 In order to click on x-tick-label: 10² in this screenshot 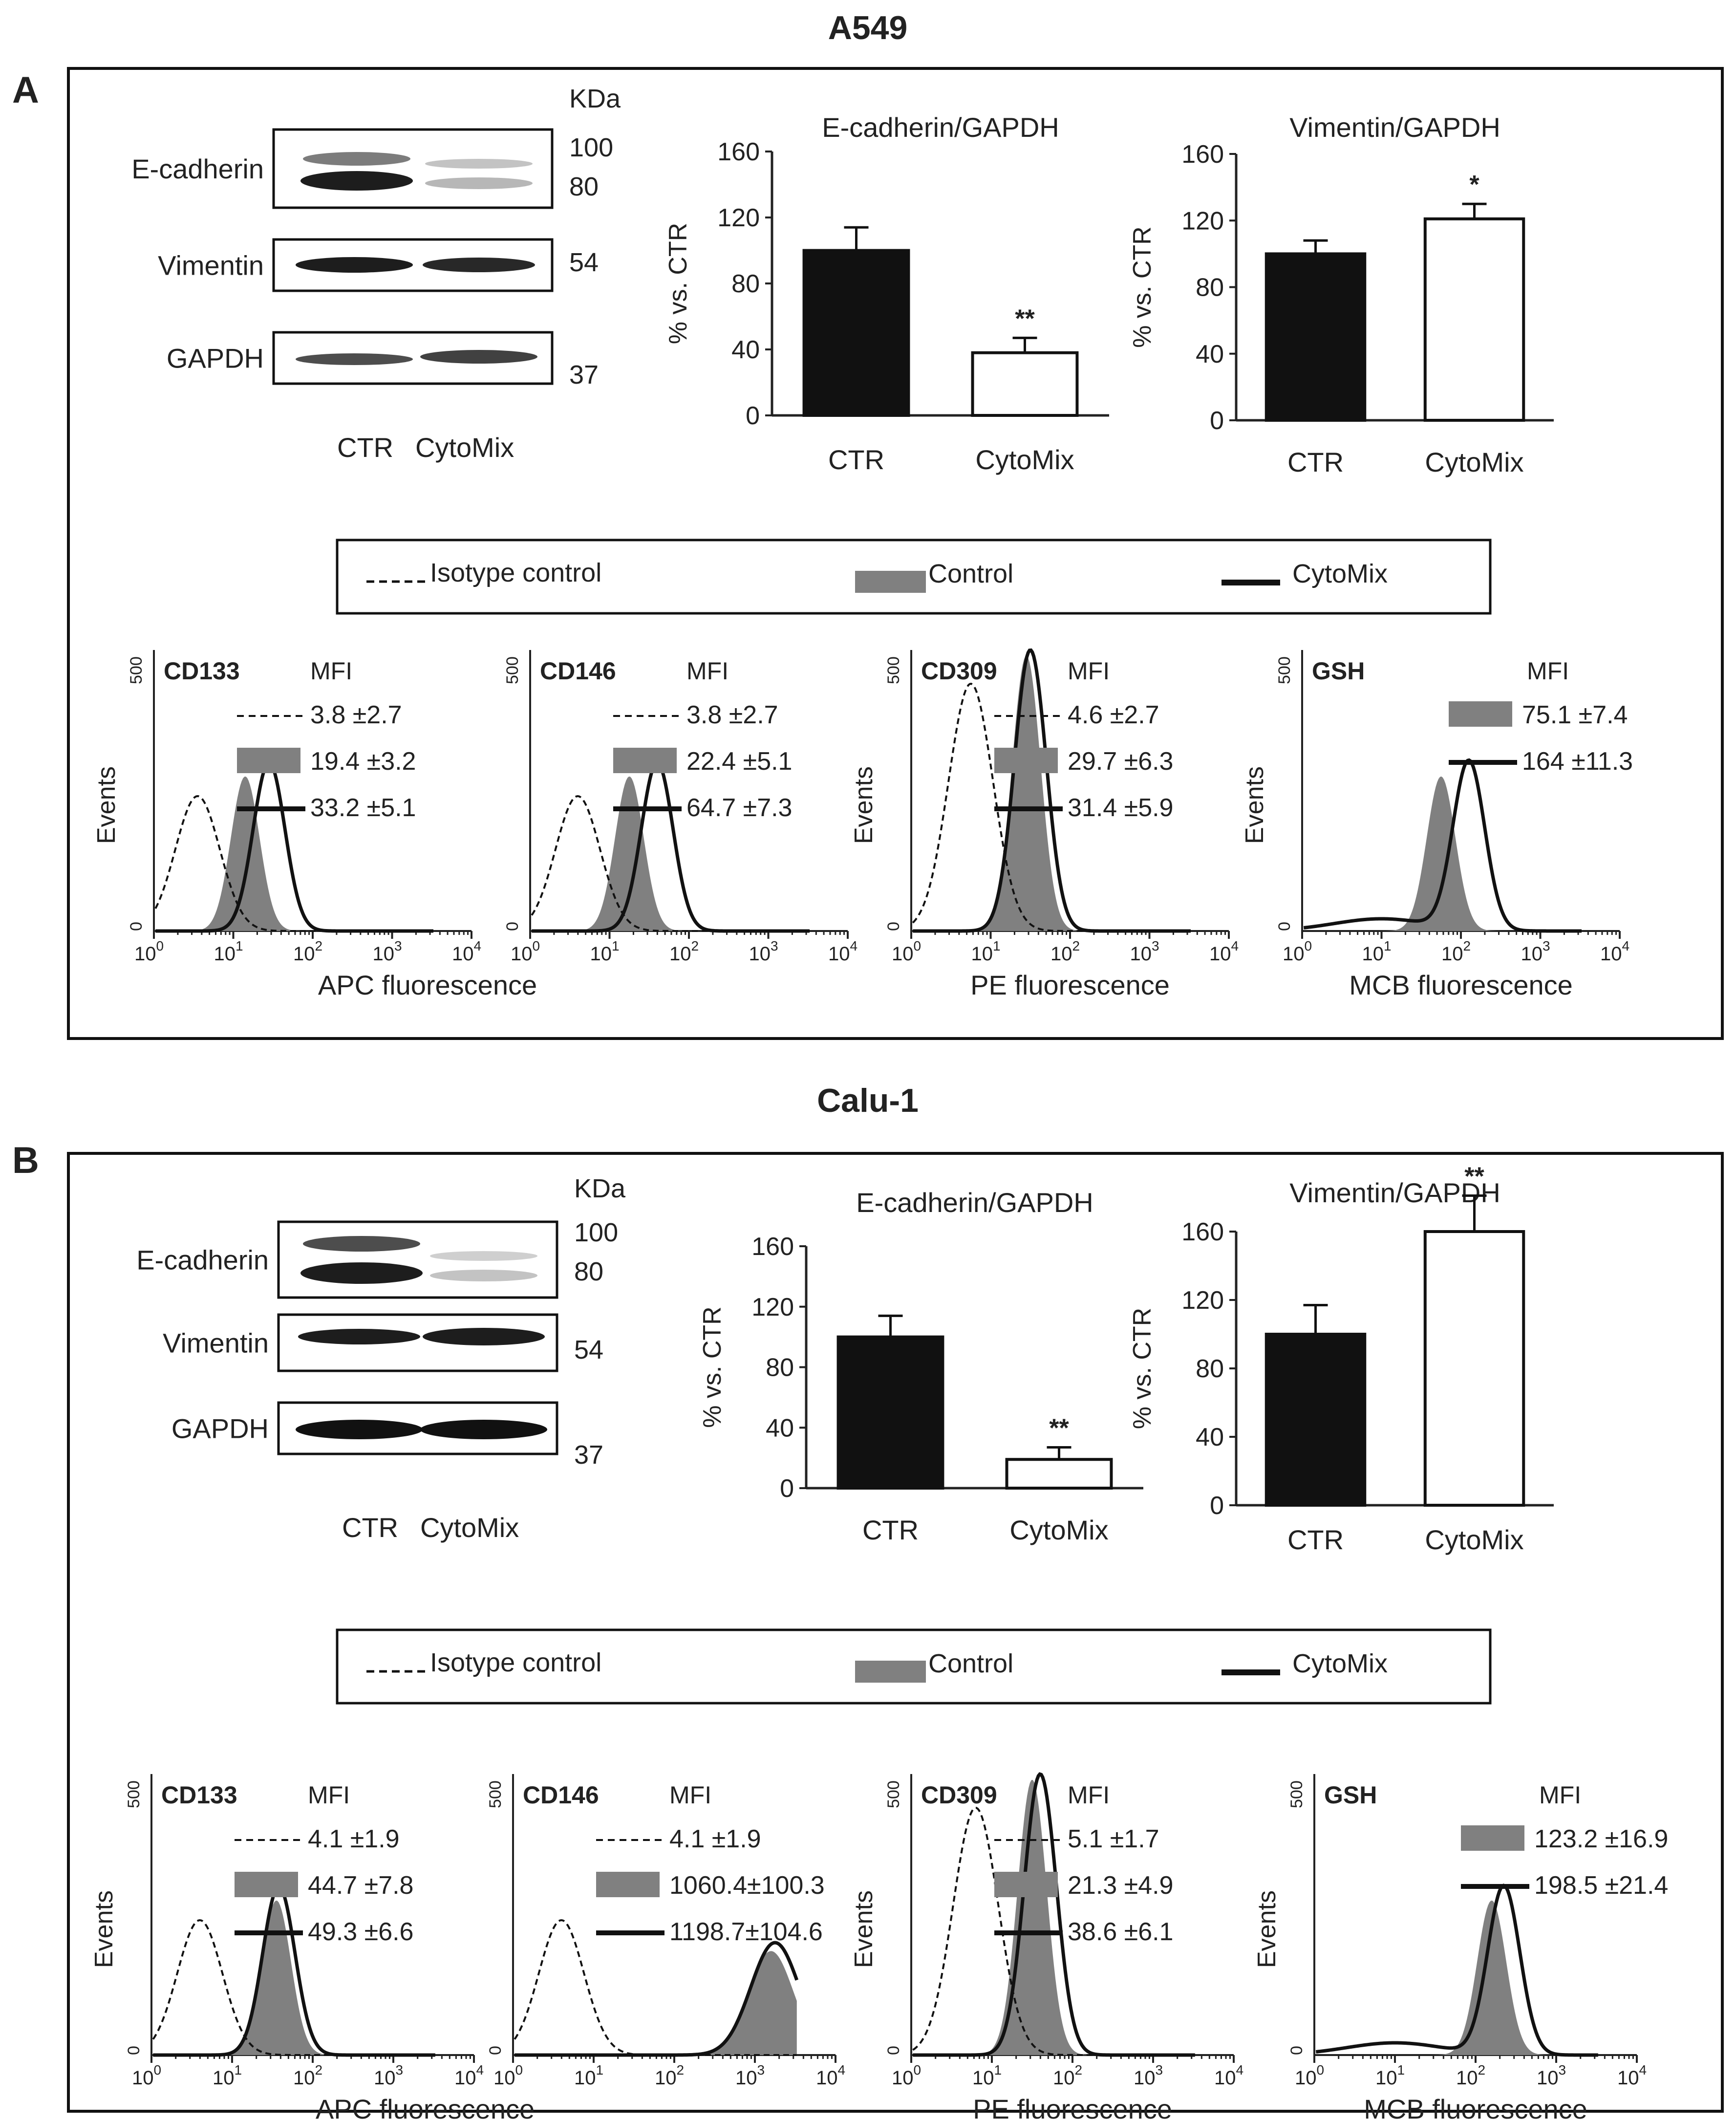, I will do `click(307, 2075)`.